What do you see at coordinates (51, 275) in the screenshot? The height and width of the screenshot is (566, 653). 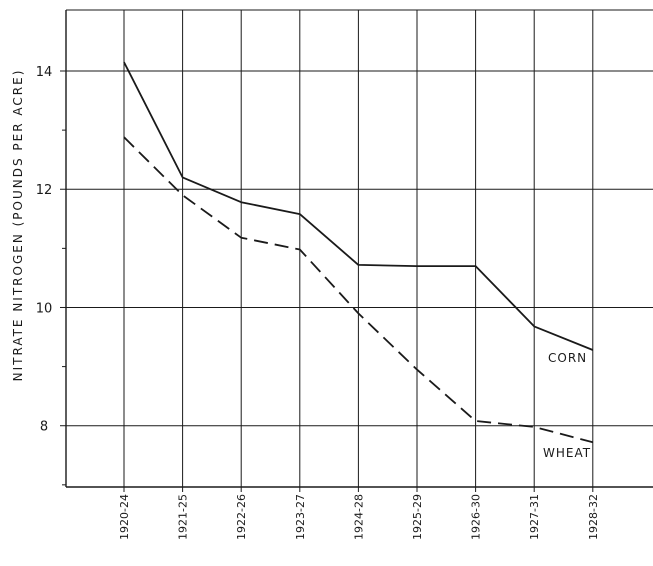 I see `y-axis-ticks: 8 10 12 14` at bounding box center [51, 275].